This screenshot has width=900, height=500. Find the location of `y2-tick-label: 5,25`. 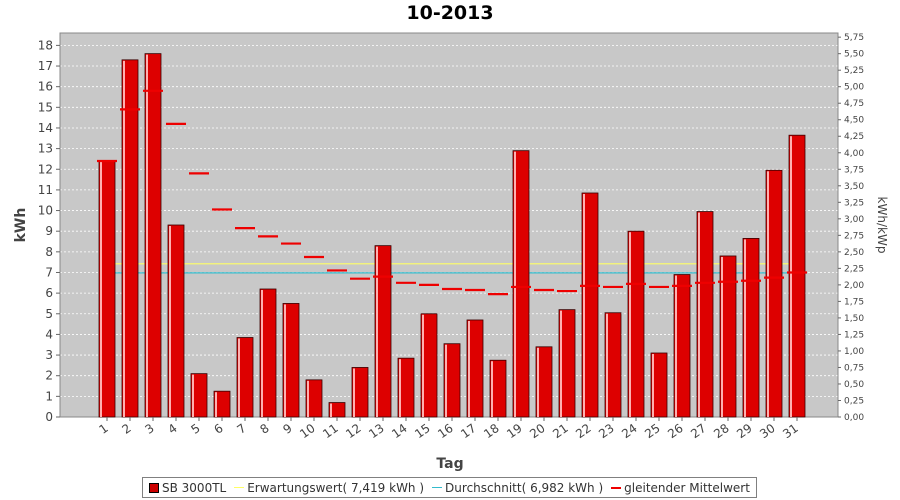

y2-tick-label: 5,25 is located at coordinates (854, 71).